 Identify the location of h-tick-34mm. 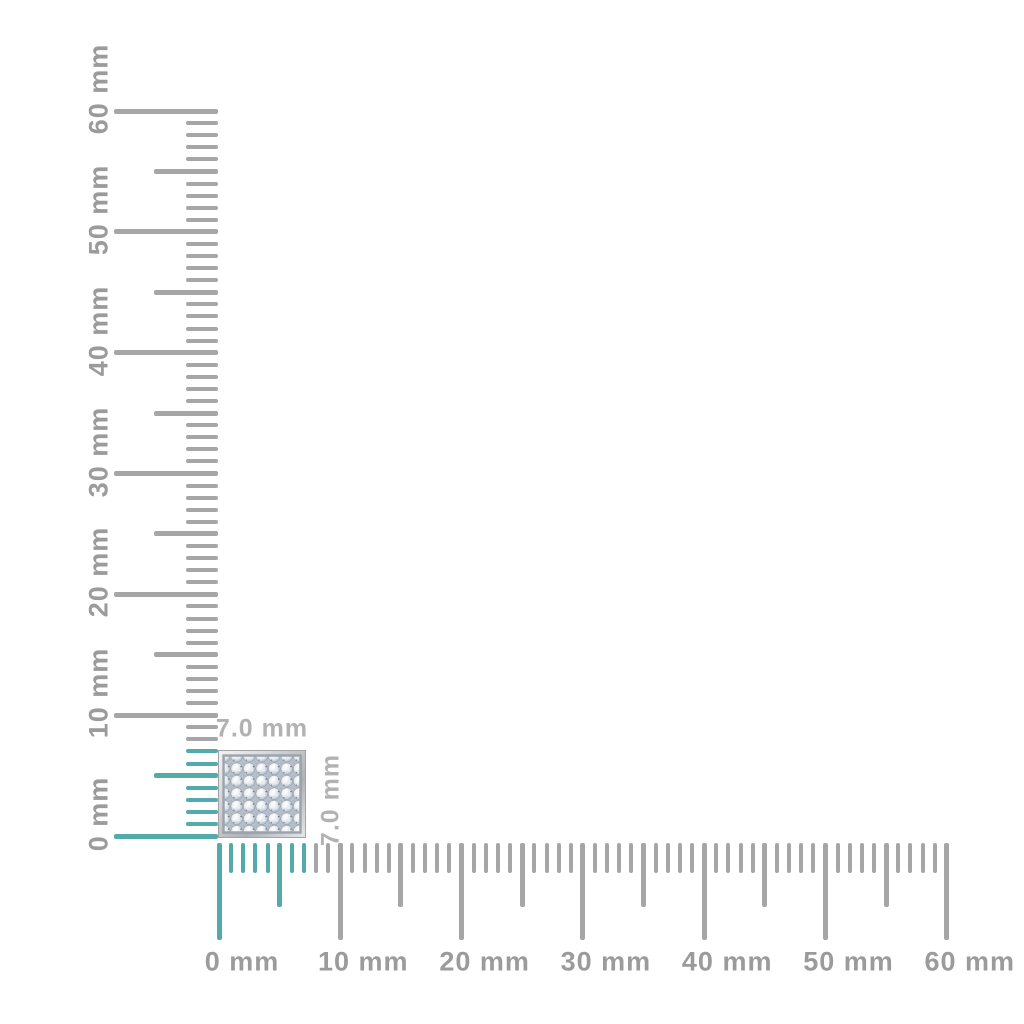
(631, 858).